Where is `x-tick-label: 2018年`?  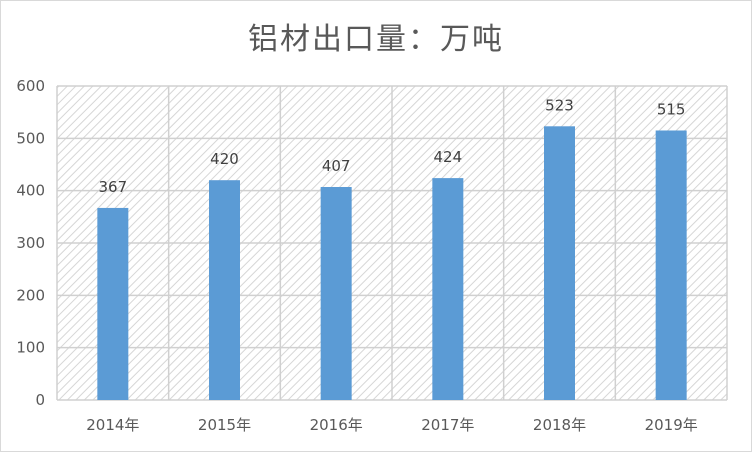 x-tick-label: 2018年 is located at coordinates (559, 425).